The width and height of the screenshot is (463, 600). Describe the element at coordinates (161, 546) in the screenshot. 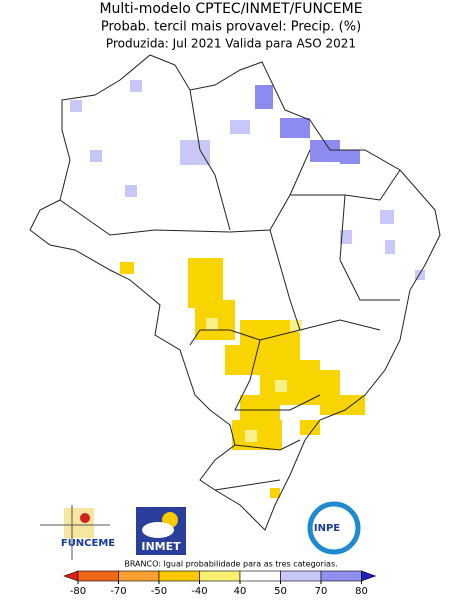

I see `logo-text: INMET` at that location.